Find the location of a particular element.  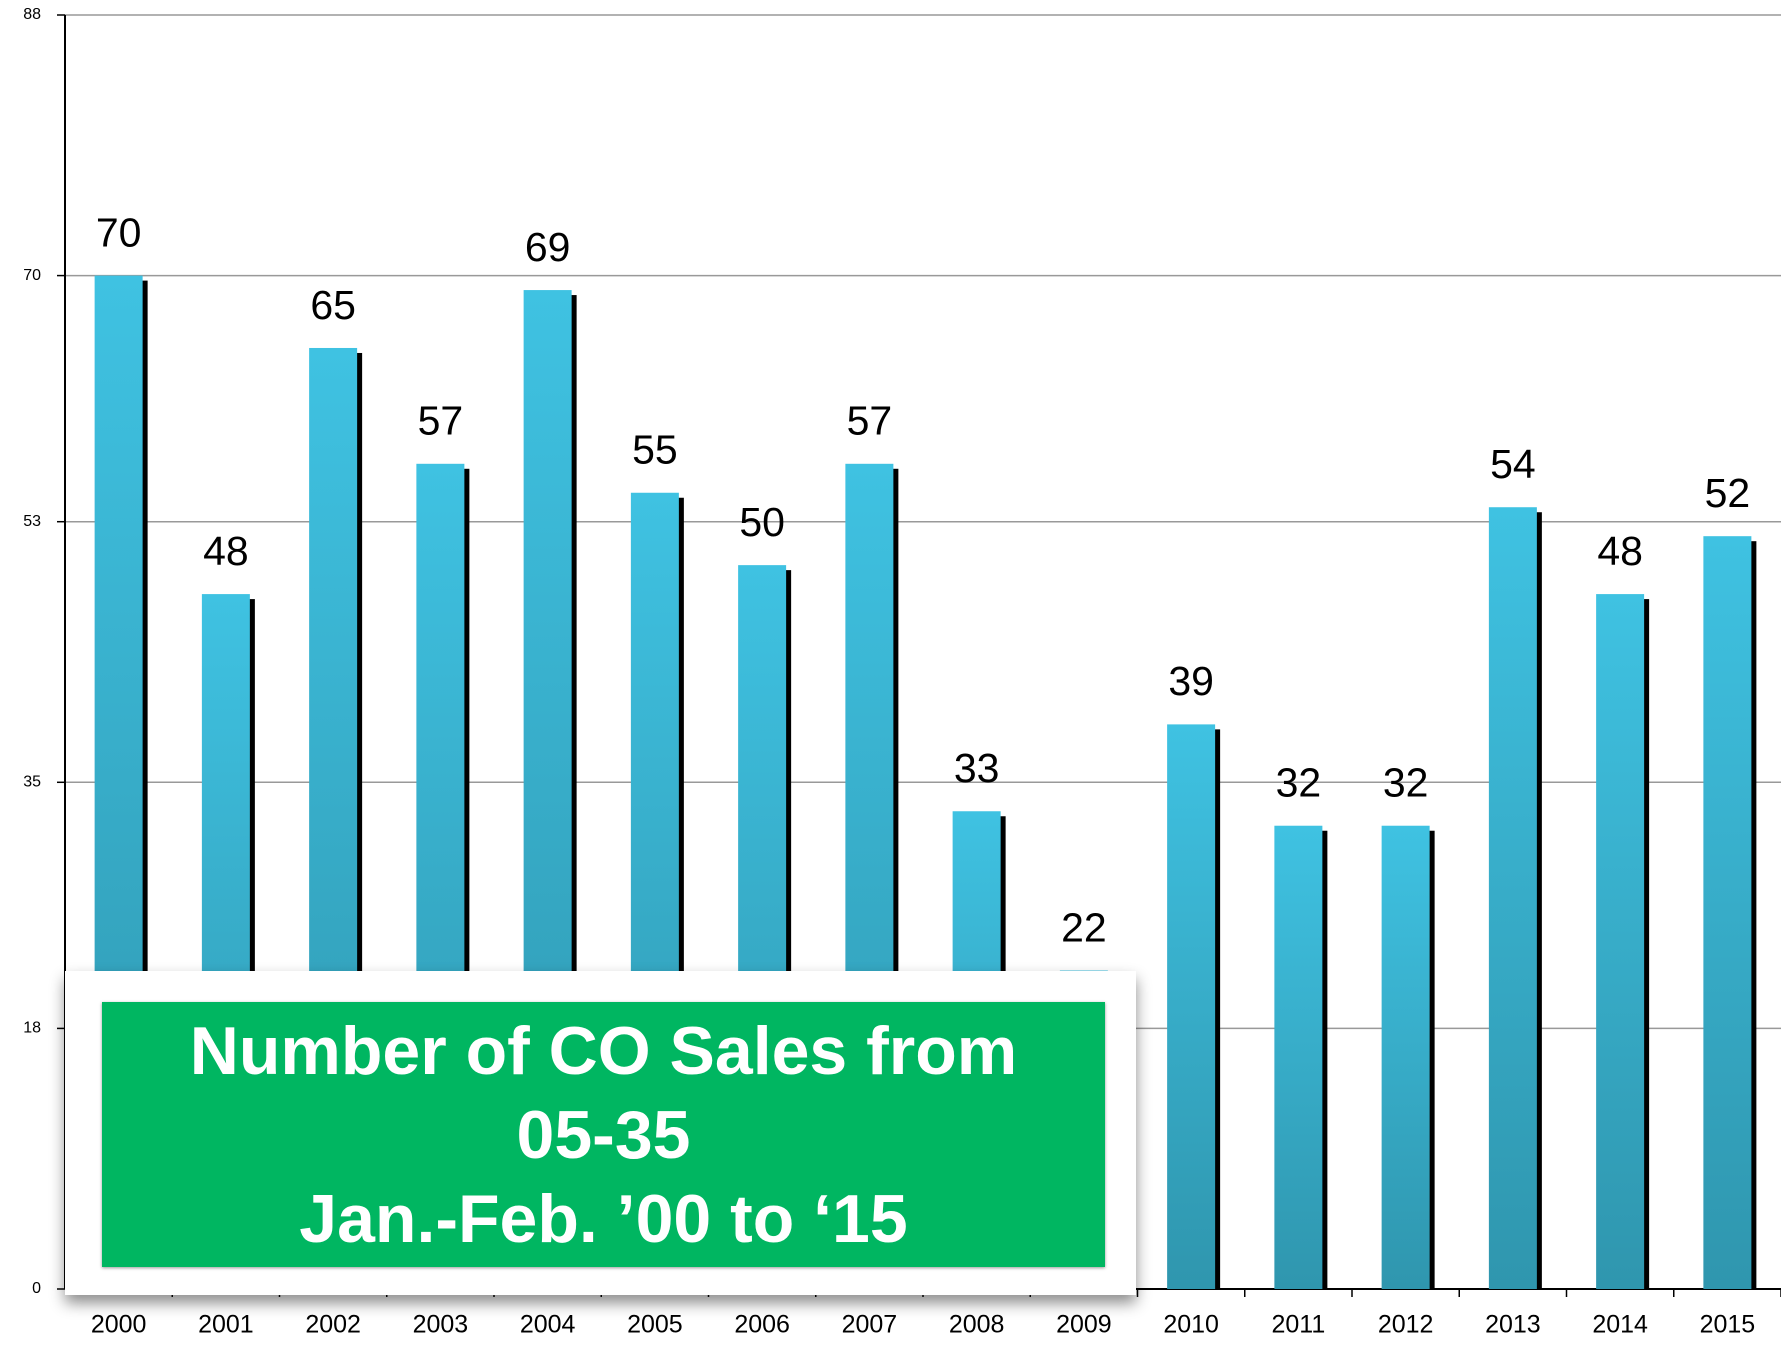

value-label: 65 is located at coordinates (333, 305).